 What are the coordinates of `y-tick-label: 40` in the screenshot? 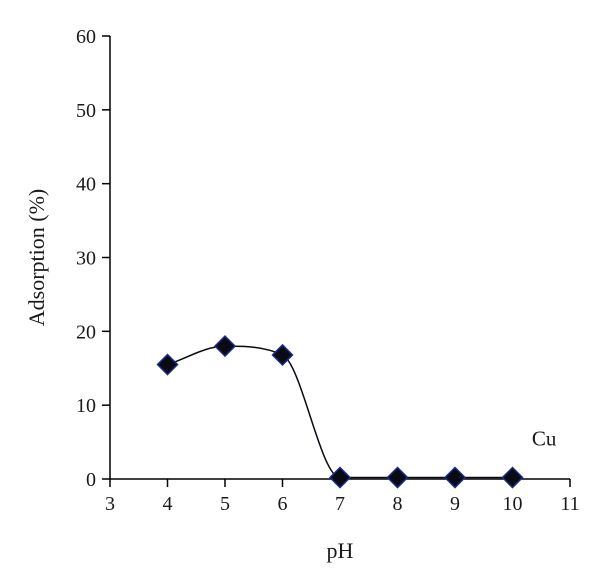 It's located at (86, 185).